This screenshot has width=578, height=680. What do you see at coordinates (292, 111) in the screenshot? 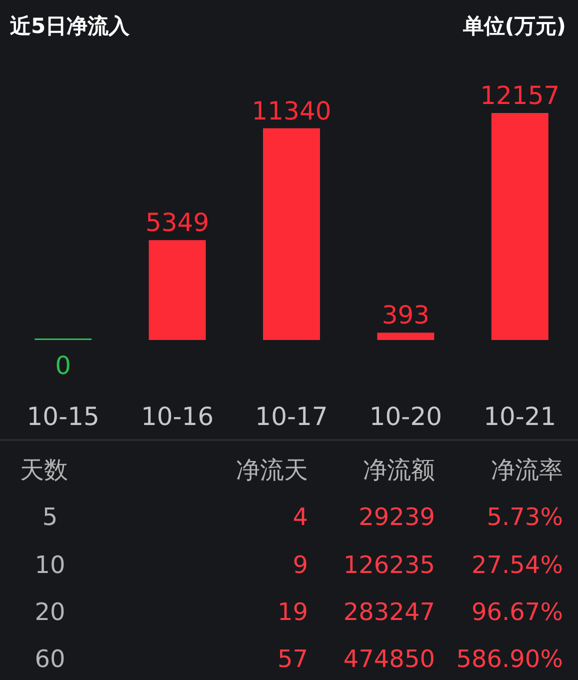
I see `data-label: 11340` at bounding box center [292, 111].